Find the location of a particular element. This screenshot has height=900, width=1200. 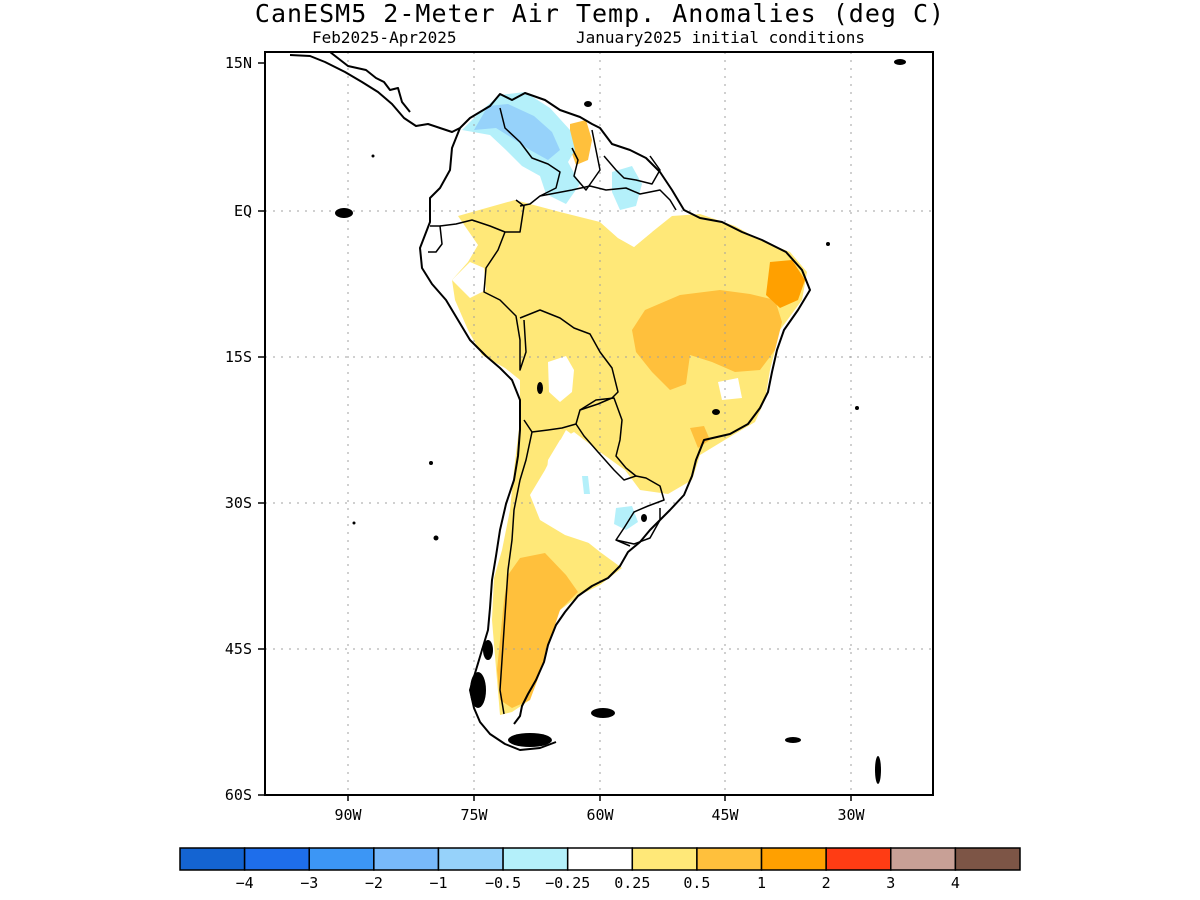

anomaly-gap-argentina is located at coordinates (571, 487).